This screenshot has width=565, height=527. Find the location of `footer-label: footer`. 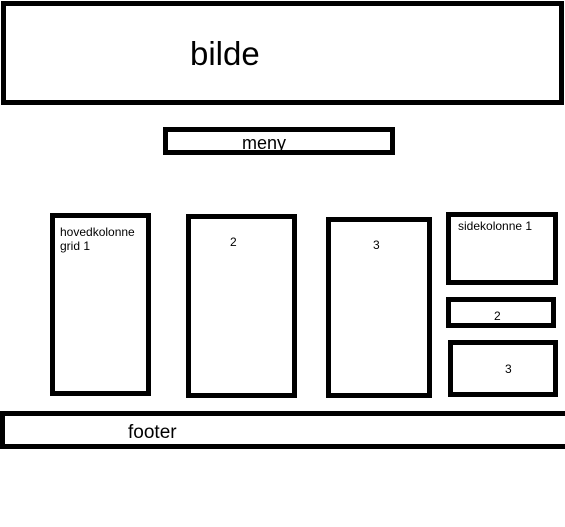

footer-label: footer is located at coordinates (152, 432).